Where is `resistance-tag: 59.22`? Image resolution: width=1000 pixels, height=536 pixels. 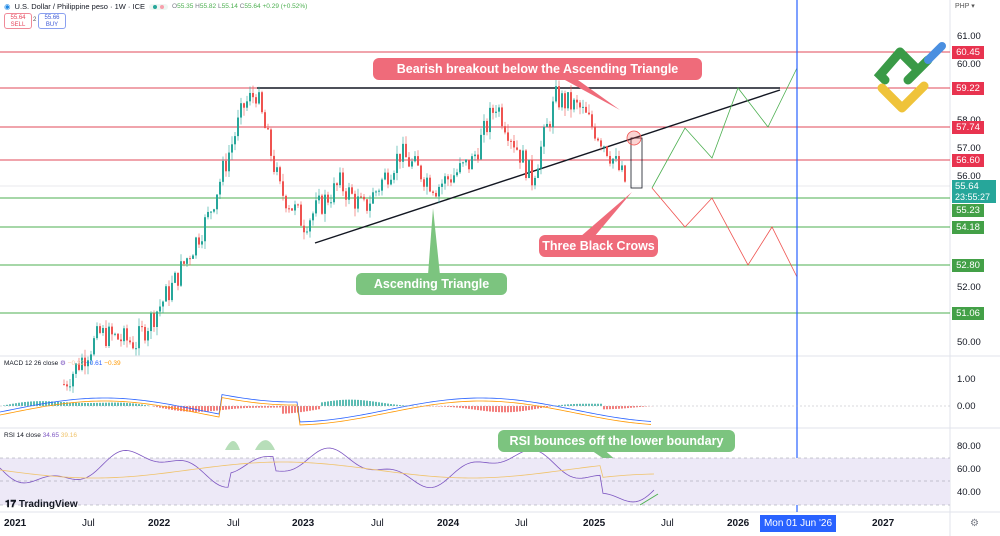
resistance-tag: 59.22 is located at coordinates (968, 88).